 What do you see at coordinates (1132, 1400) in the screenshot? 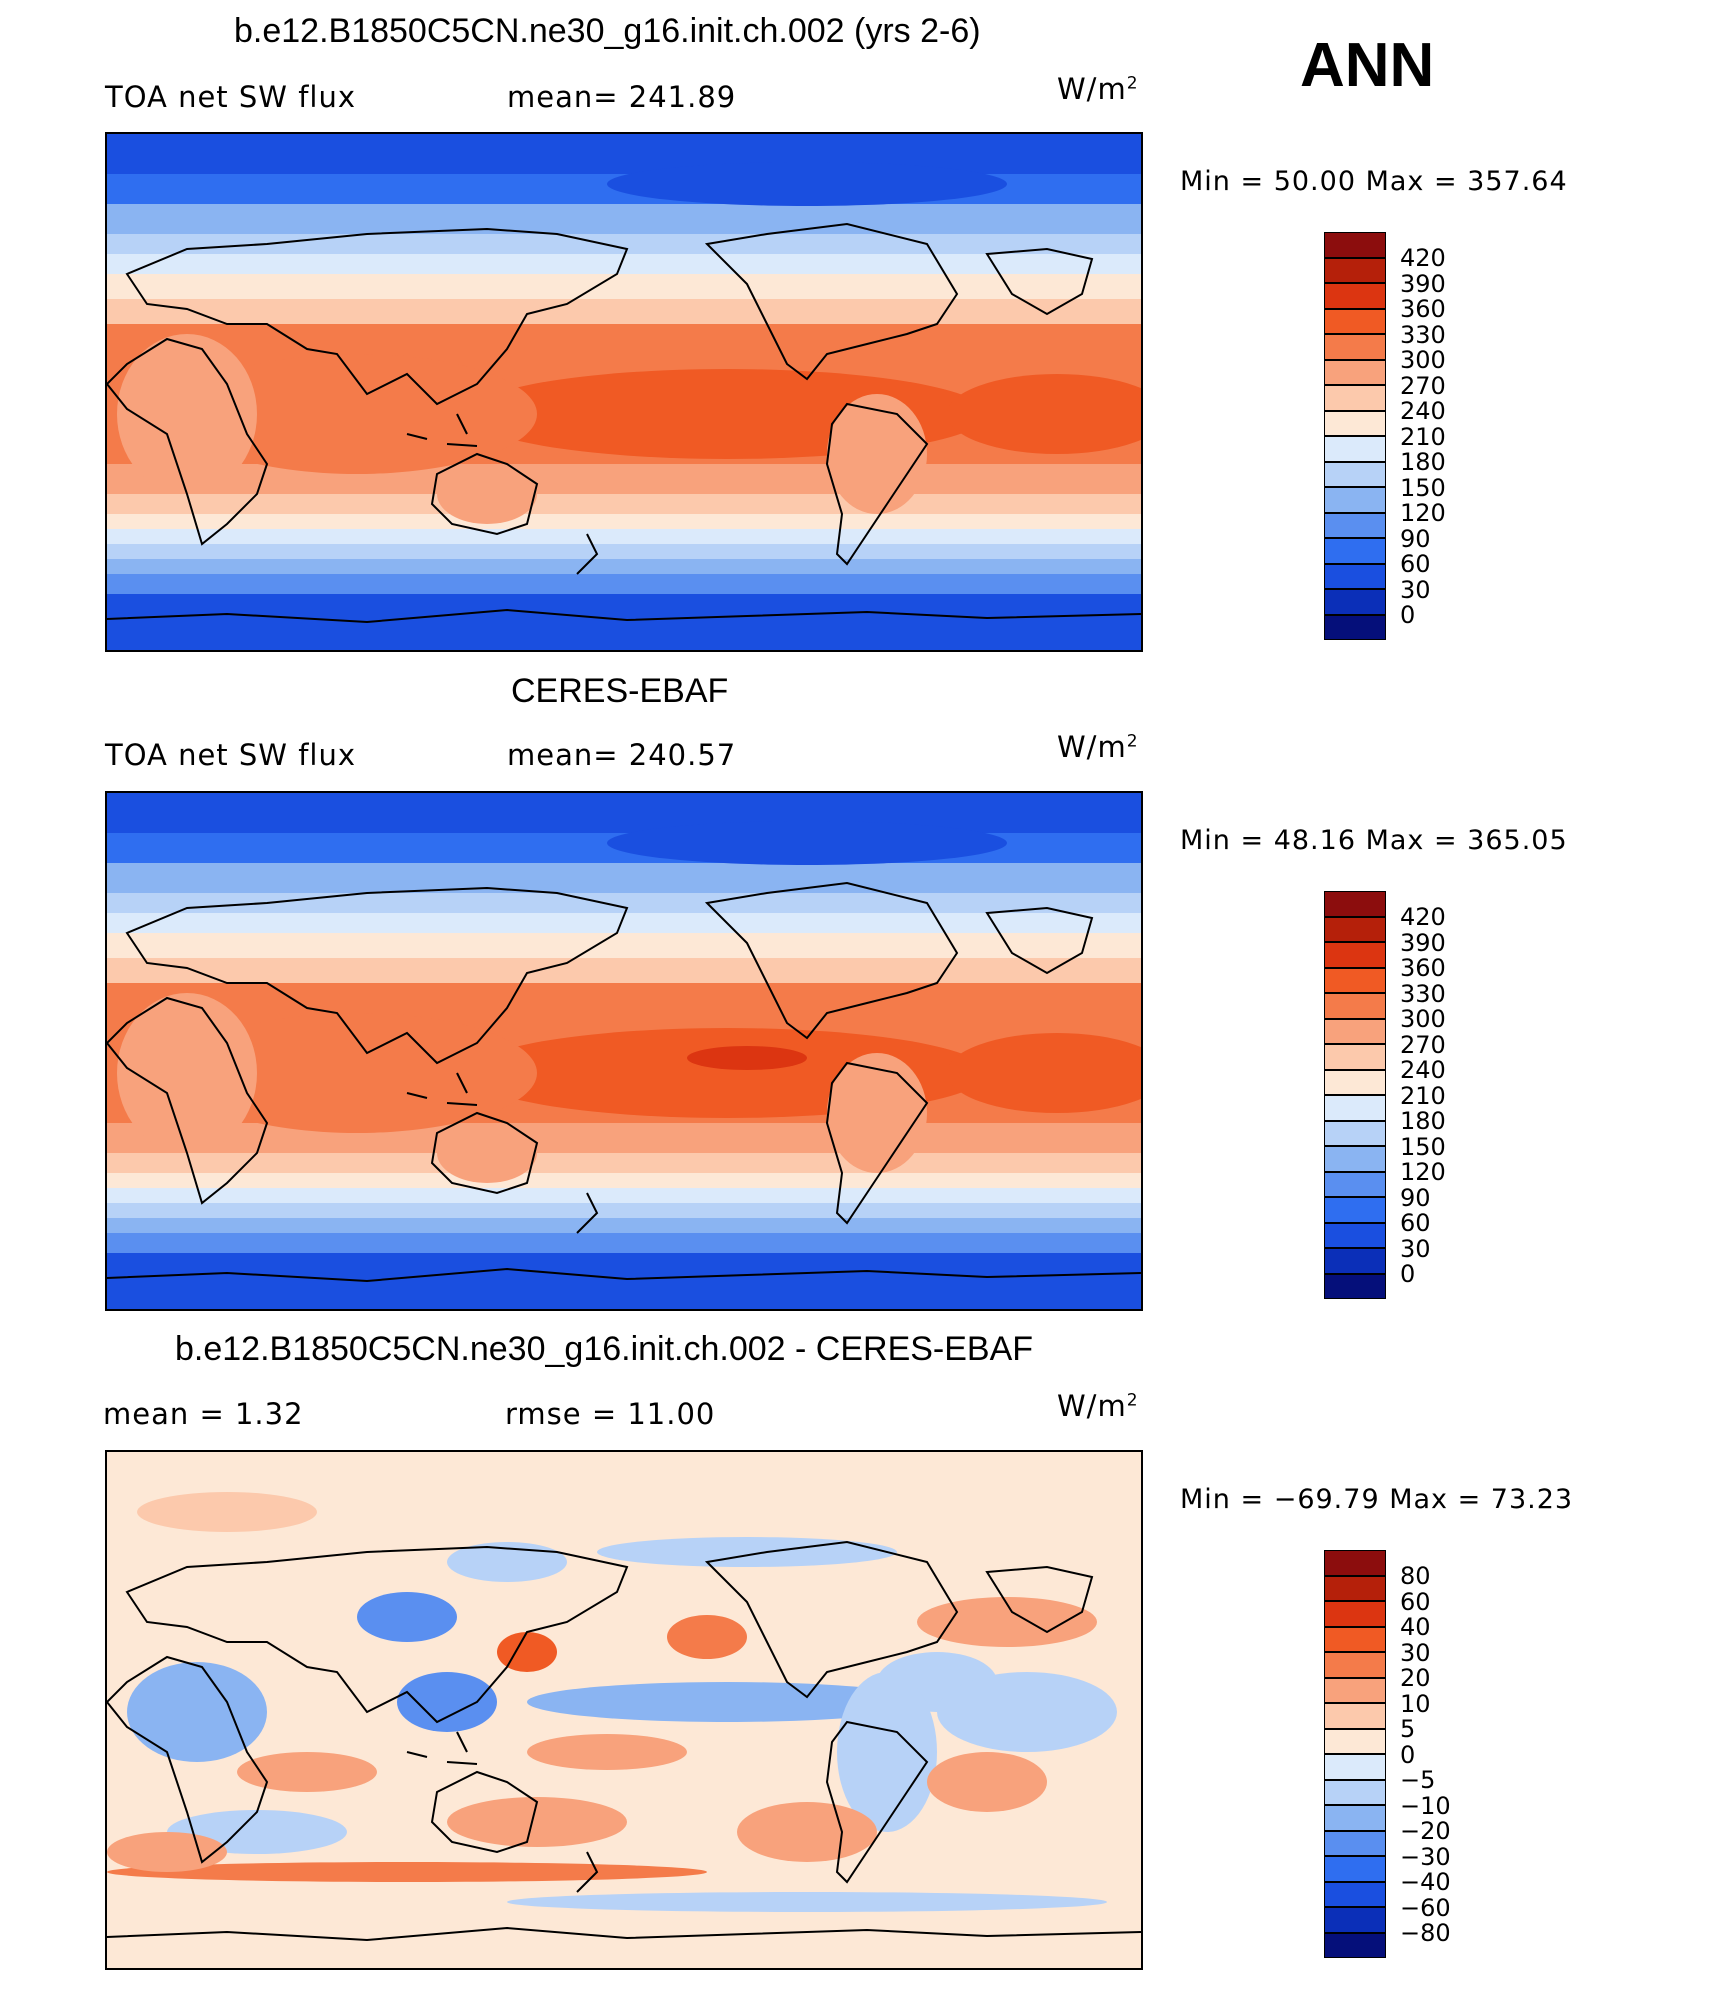
I see `unit-exponent: 2` at bounding box center [1132, 1400].